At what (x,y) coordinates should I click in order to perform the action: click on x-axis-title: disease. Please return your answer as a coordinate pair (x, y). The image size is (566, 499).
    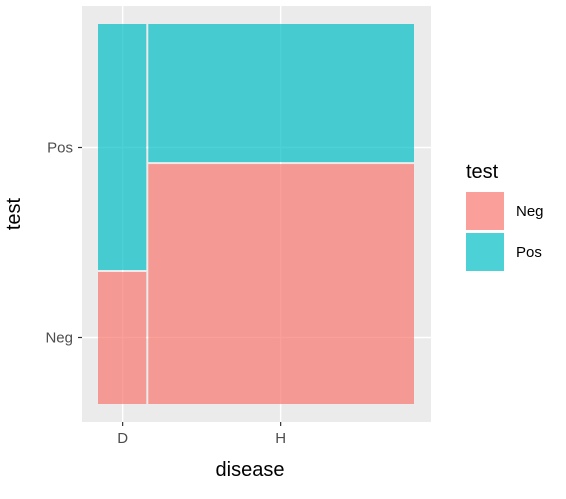
    Looking at the image, I should click on (250, 470).